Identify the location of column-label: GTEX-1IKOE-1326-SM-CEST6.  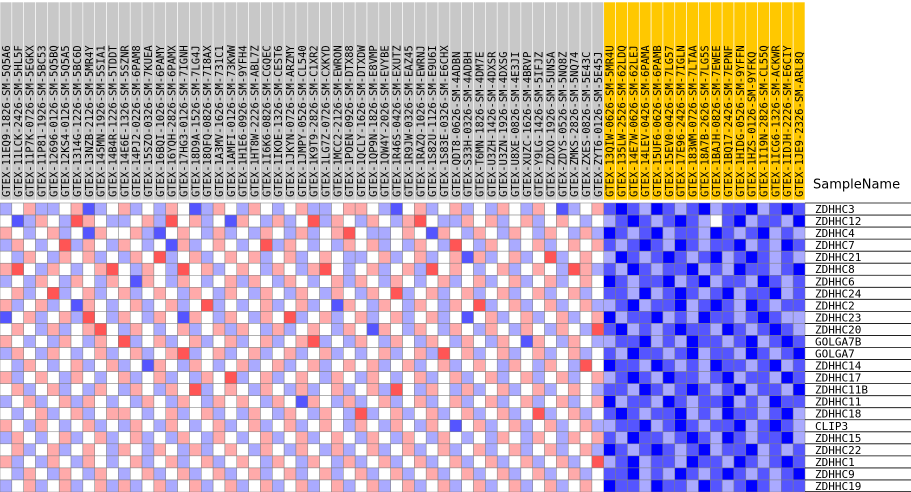
(279, 121).